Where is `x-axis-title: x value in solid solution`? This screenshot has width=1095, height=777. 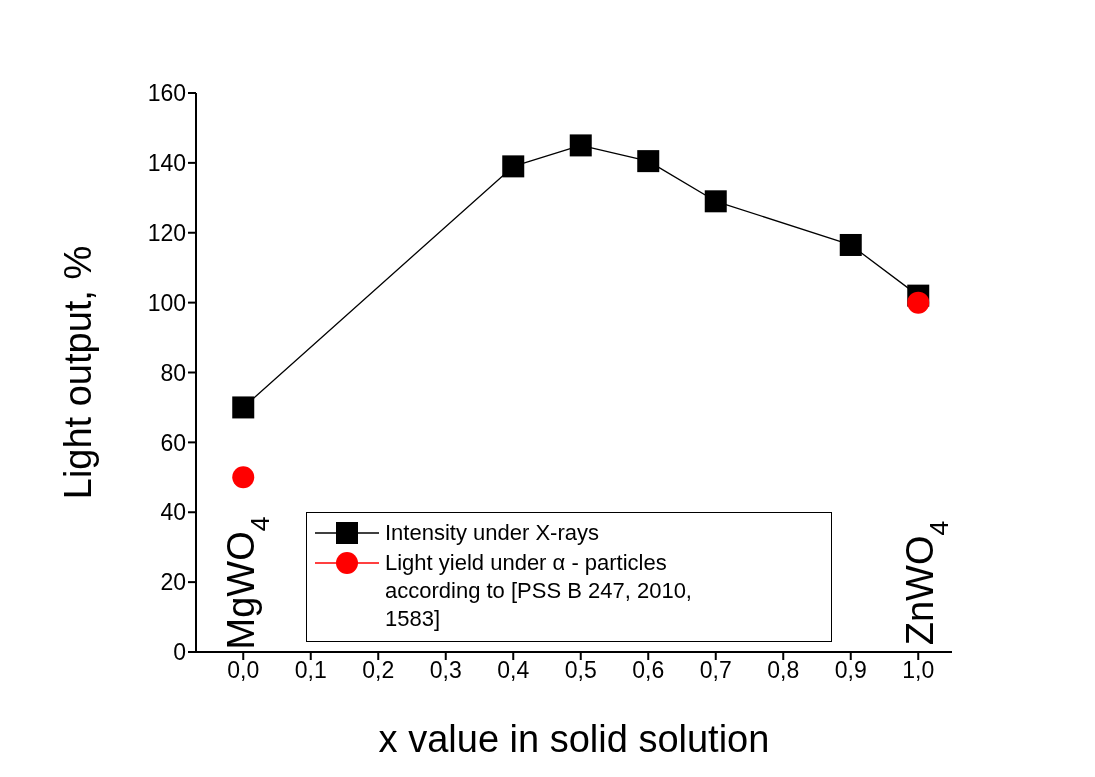 x-axis-title: x value in solid solution is located at coordinates (574, 739).